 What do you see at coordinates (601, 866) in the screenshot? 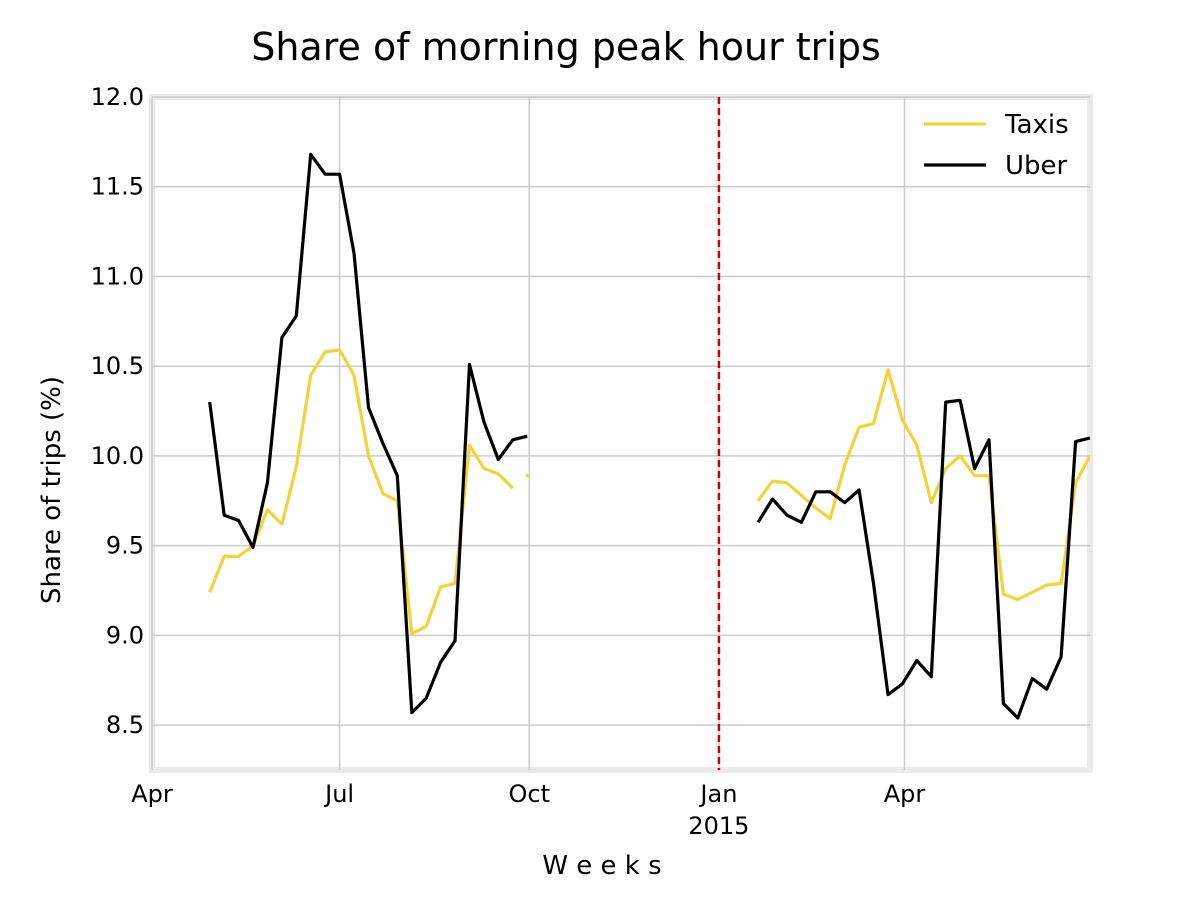
I see `x-axis-label: W e e k s` at bounding box center [601, 866].